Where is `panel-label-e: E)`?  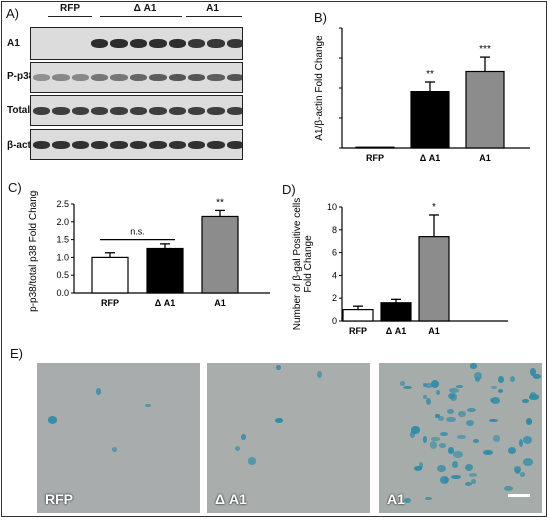
panel-label-e: E) is located at coordinates (16, 353).